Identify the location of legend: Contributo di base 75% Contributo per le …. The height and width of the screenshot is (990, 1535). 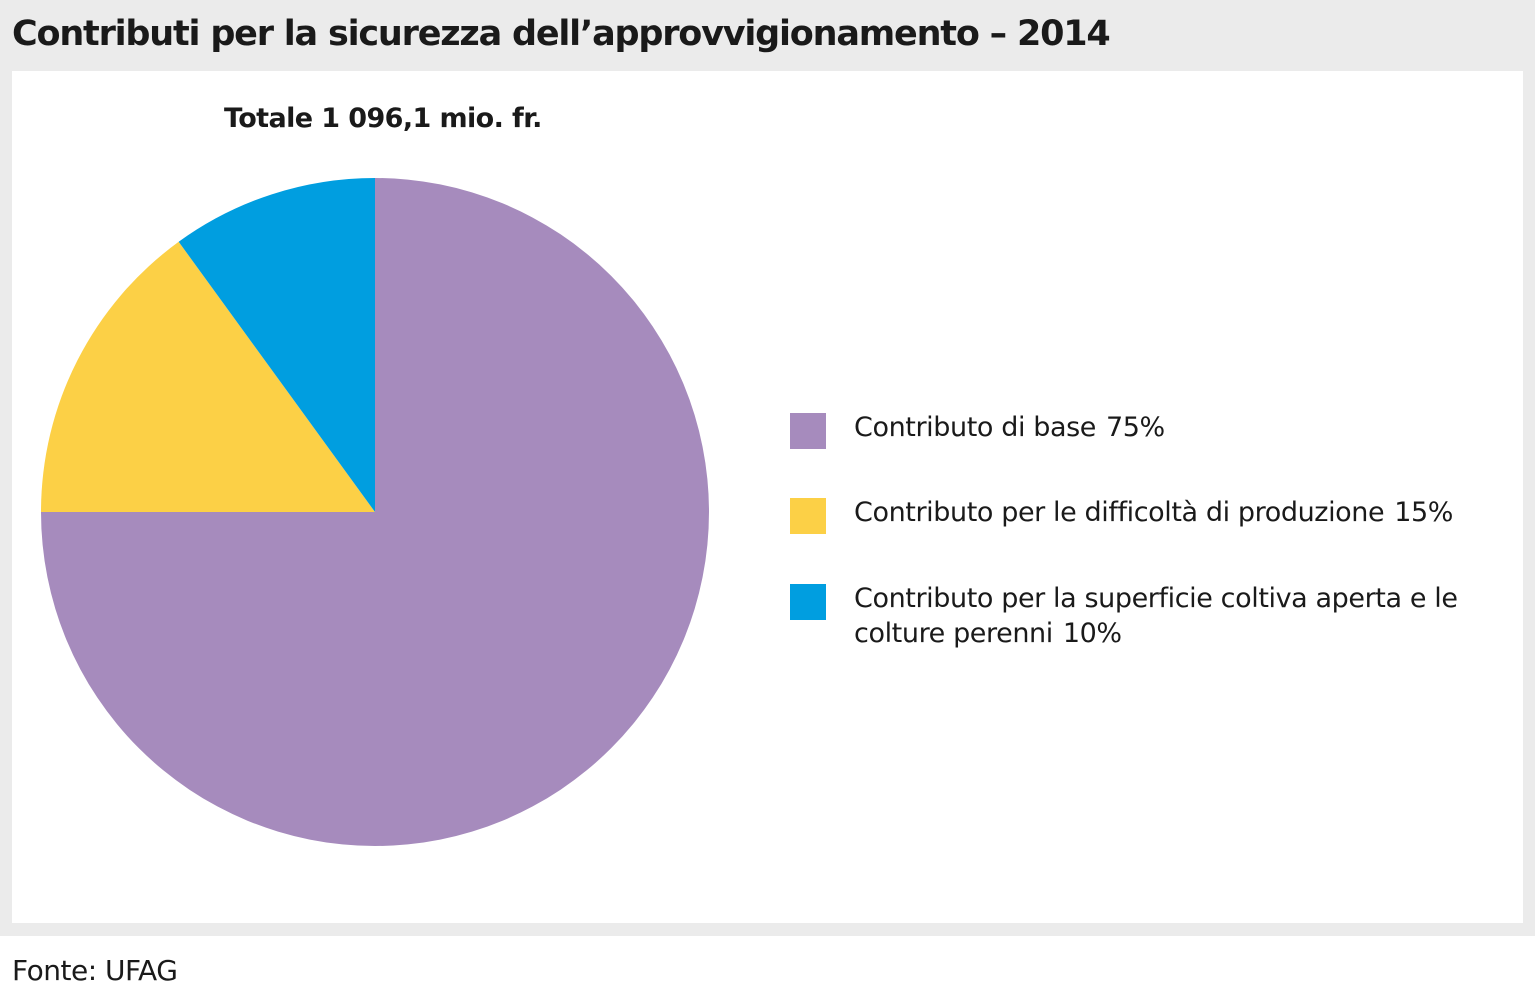
(1140, 555).